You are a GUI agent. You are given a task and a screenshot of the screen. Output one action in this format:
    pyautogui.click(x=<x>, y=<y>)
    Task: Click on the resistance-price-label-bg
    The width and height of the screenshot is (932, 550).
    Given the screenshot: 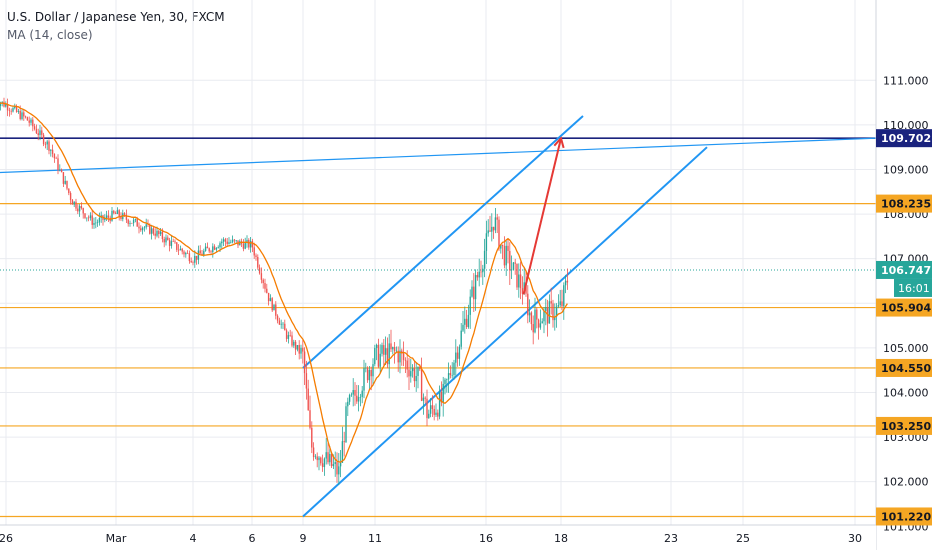 What is the action you would take?
    pyautogui.click(x=904, y=138)
    